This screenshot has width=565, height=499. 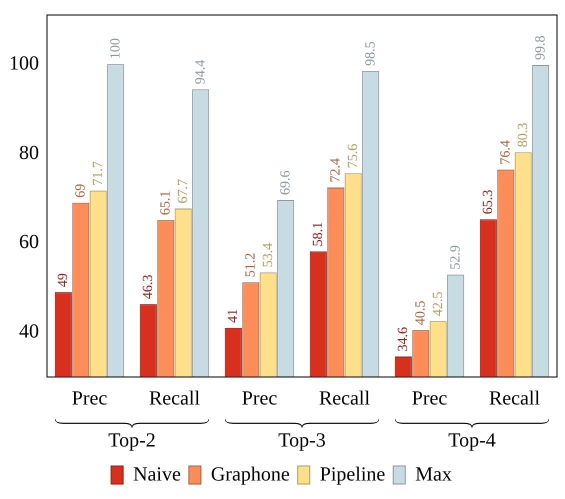 What do you see at coordinates (420, 313) in the screenshot?
I see `data-label: 40.5` at bounding box center [420, 313].